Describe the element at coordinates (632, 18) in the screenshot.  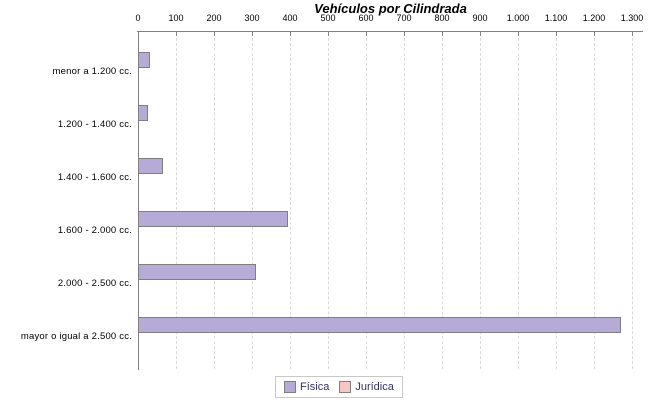
I see `x-tick-label: 1.300` at that location.